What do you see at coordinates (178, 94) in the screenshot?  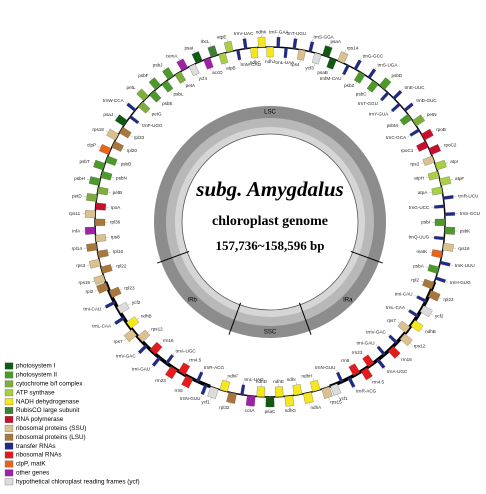 I see `gene-label: psbL` at bounding box center [178, 94].